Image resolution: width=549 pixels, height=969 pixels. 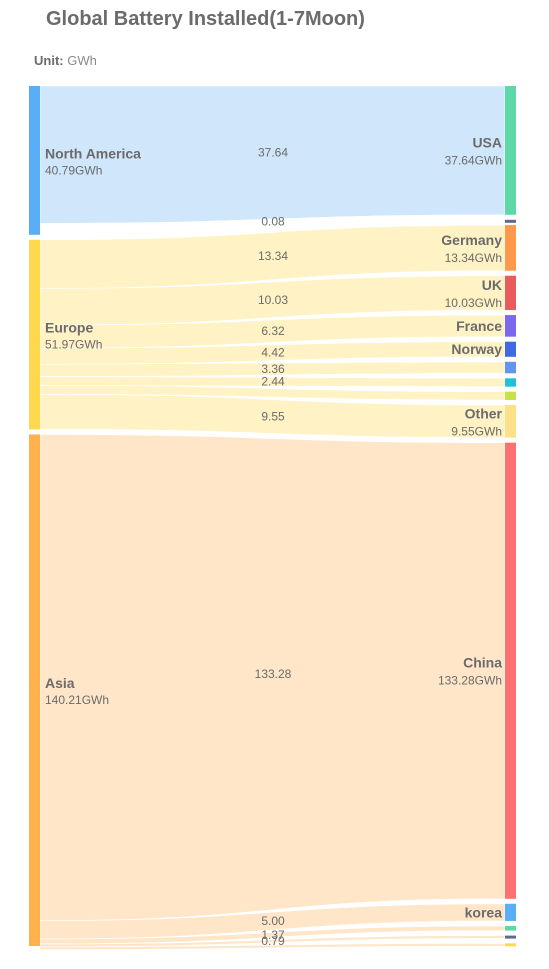 What do you see at coordinates (471, 240) in the screenshot?
I see `target-label: Germany` at bounding box center [471, 240].